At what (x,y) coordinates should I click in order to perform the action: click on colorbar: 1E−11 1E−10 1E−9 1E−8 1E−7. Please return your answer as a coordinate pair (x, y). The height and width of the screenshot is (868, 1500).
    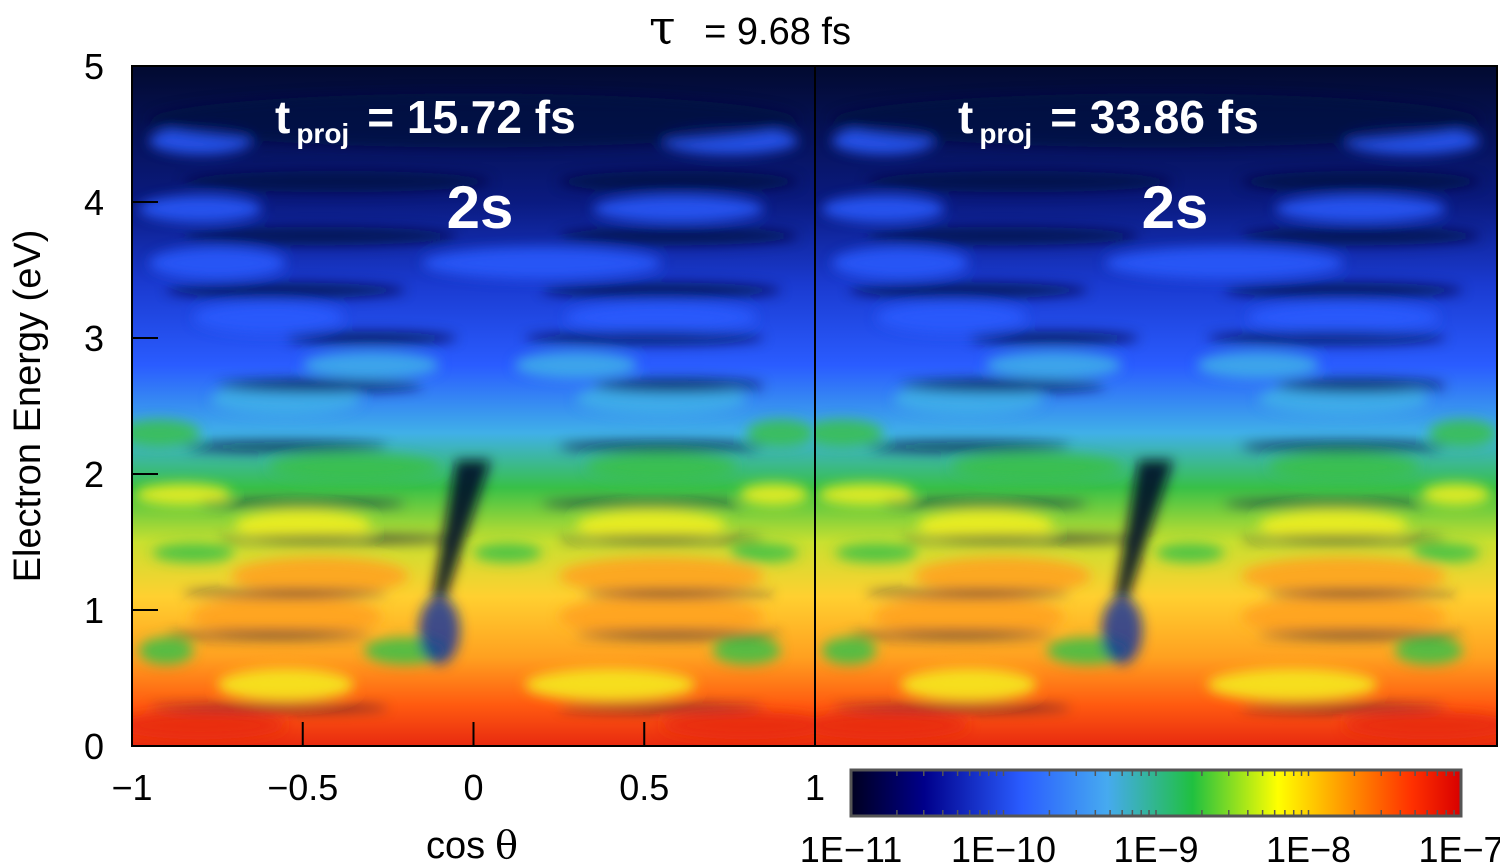
    Looking at the image, I should click on (1150, 818).